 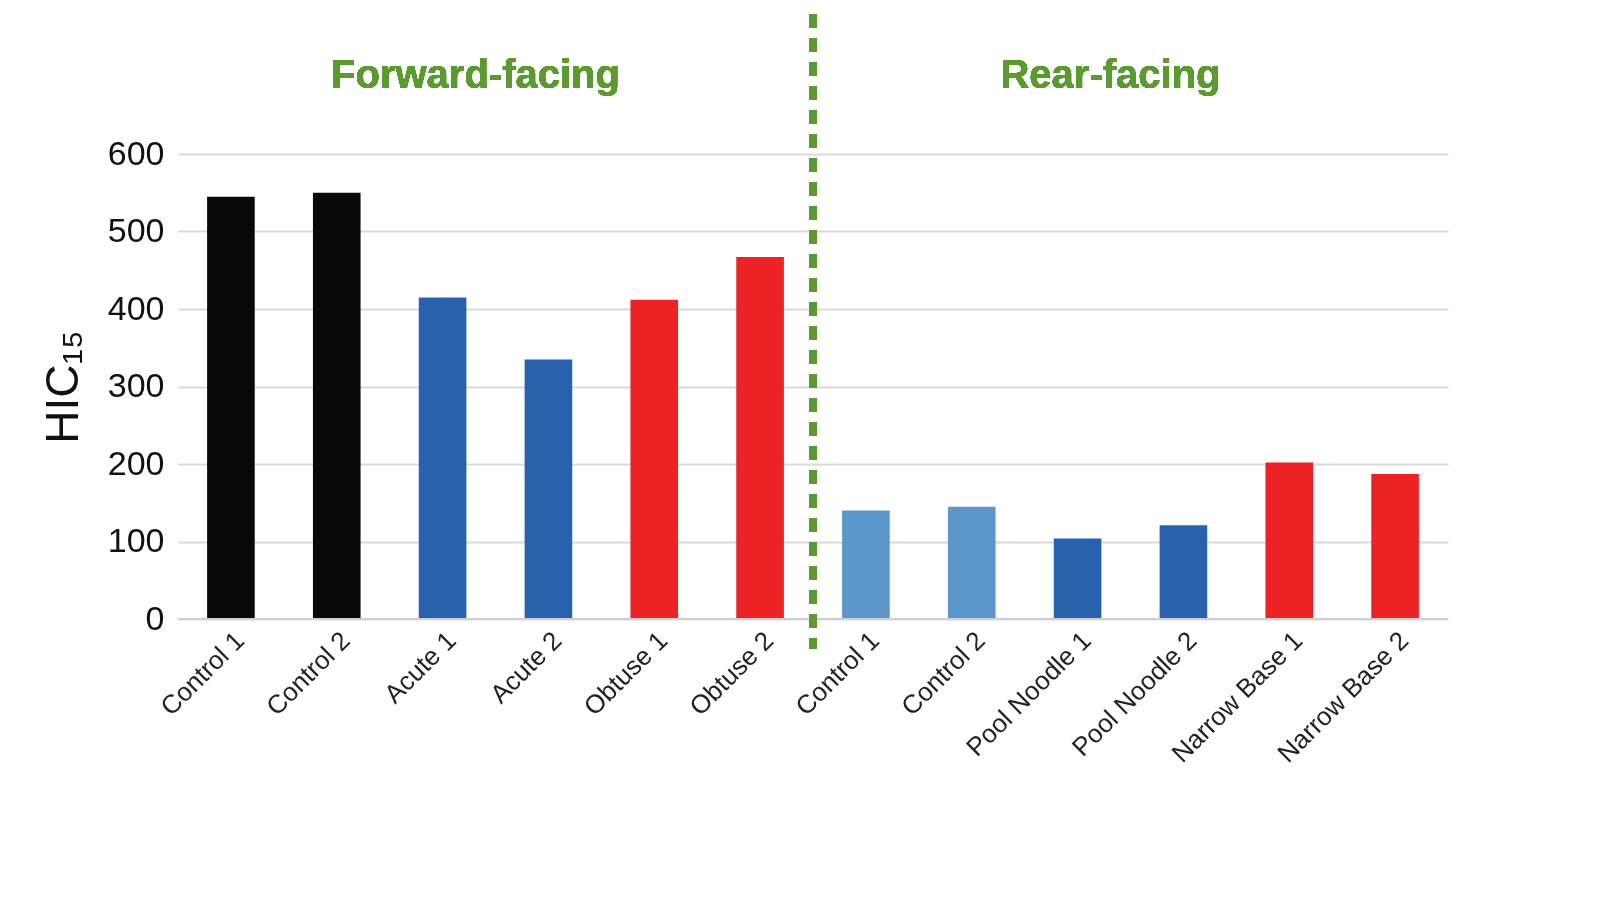 What do you see at coordinates (136, 385) in the screenshot?
I see `y-tick-label: 300` at bounding box center [136, 385].